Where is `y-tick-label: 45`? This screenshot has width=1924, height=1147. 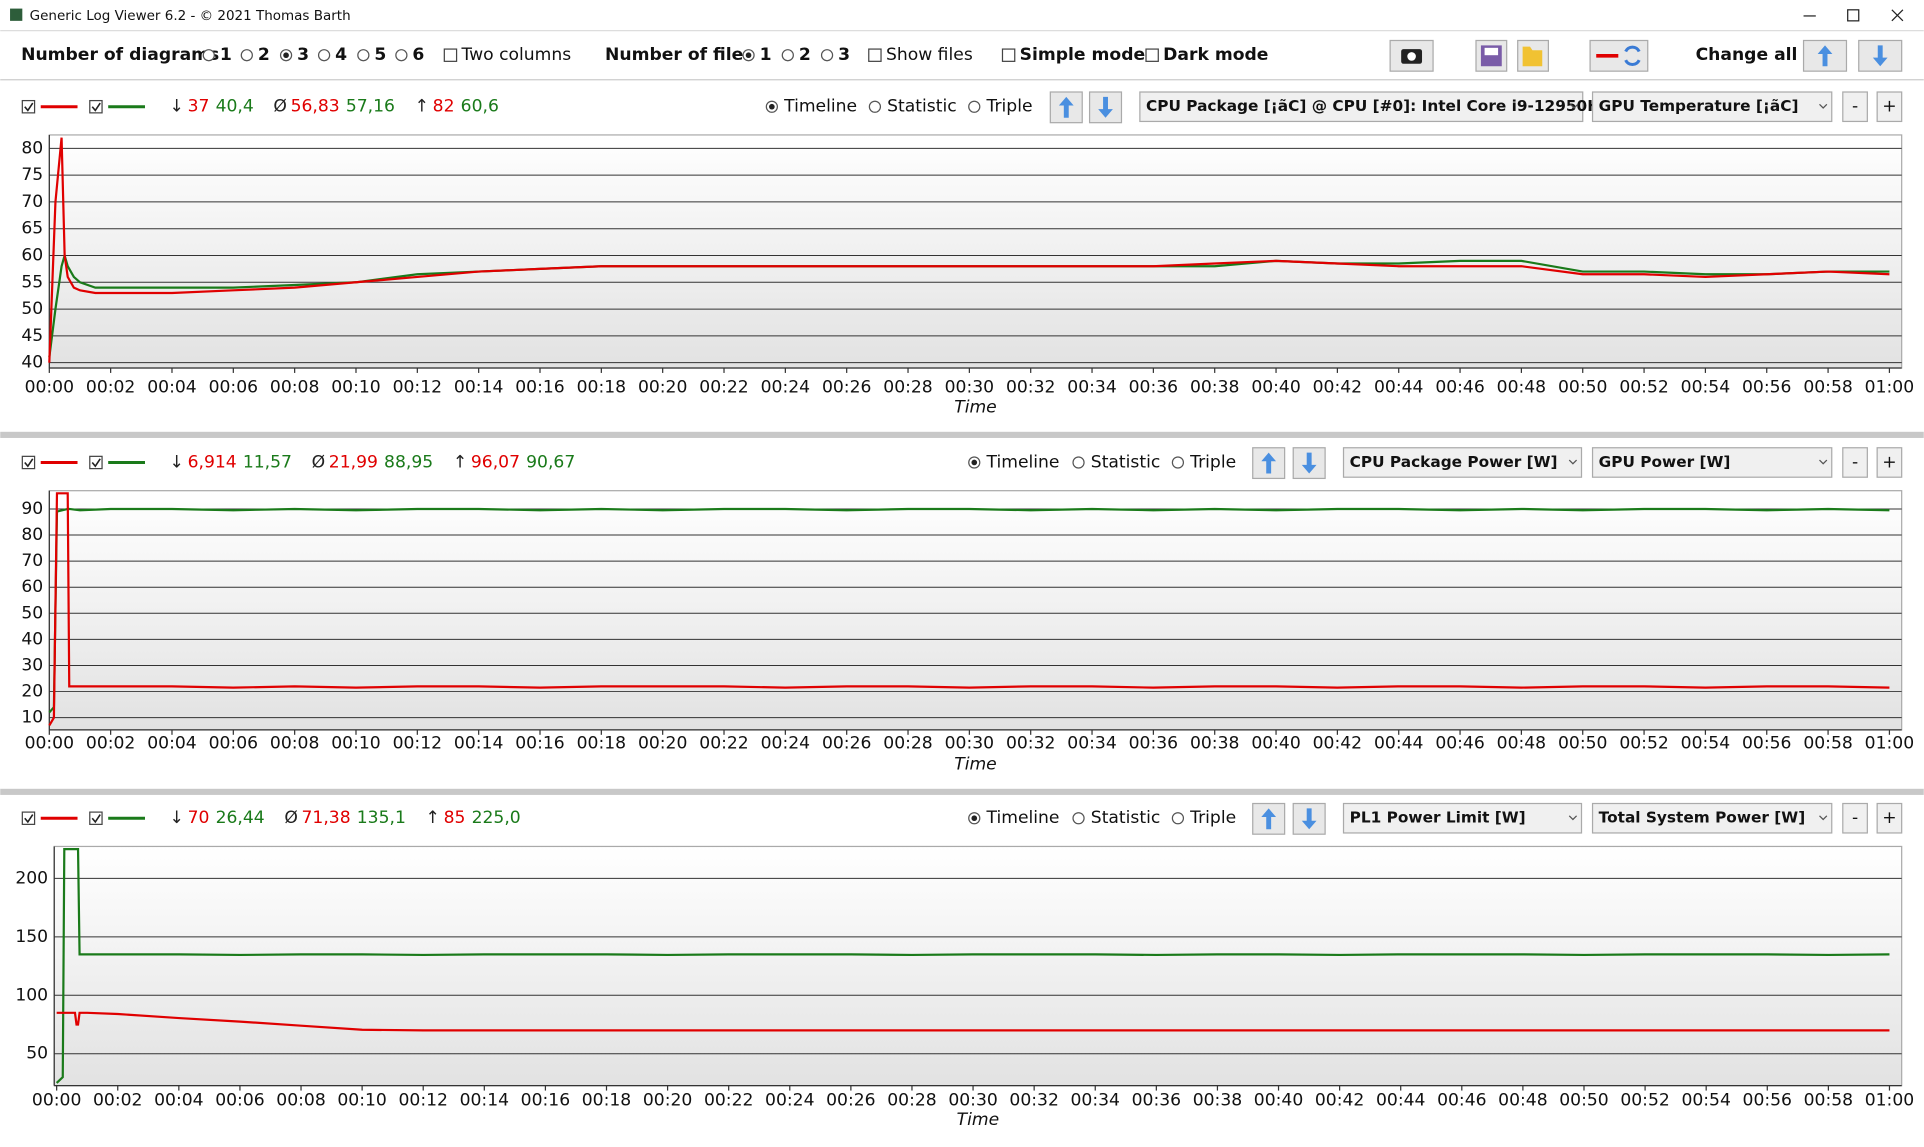 y-tick-label: 45 is located at coordinates (32, 336).